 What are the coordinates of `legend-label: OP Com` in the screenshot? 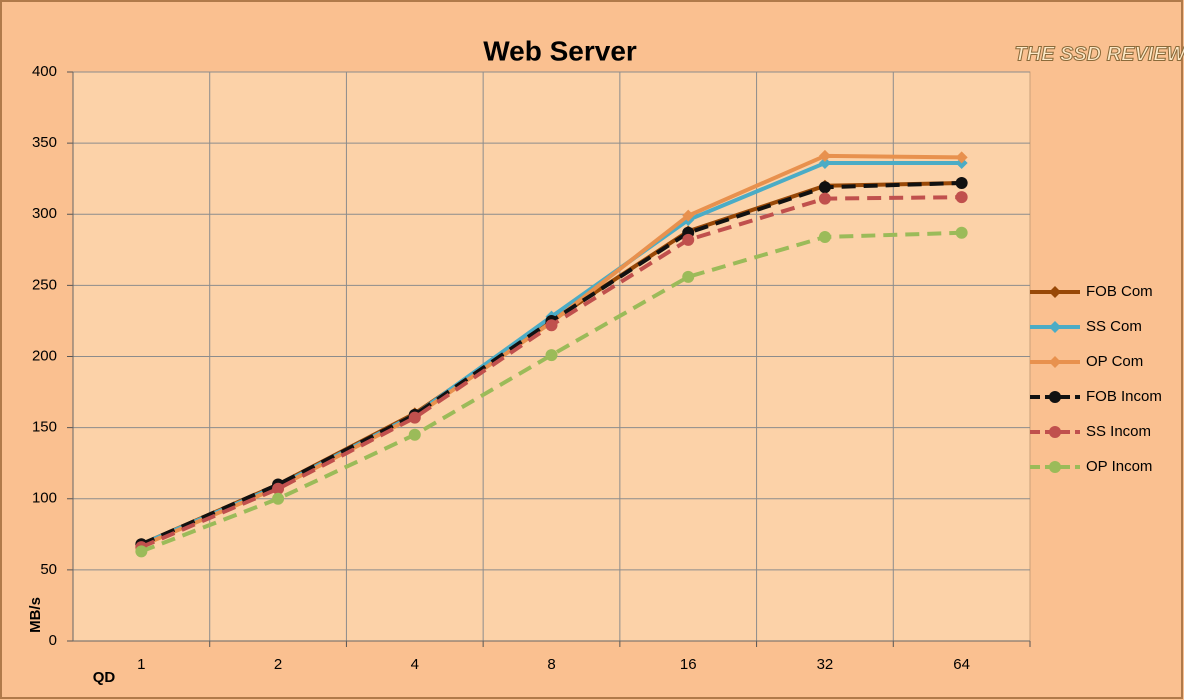 It's located at (1114, 361).